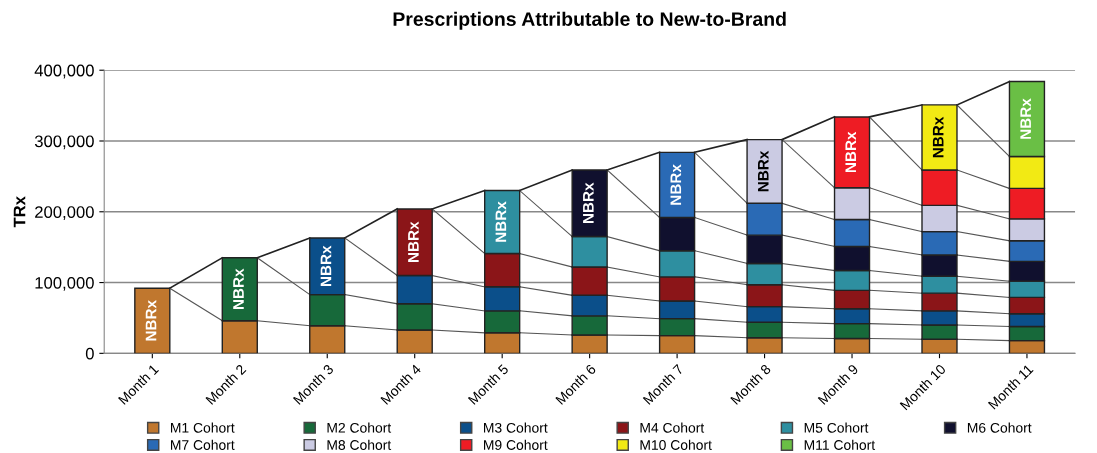  Describe the element at coordinates (19, 212) in the screenshot. I see `y-axis-title: TRx` at that location.